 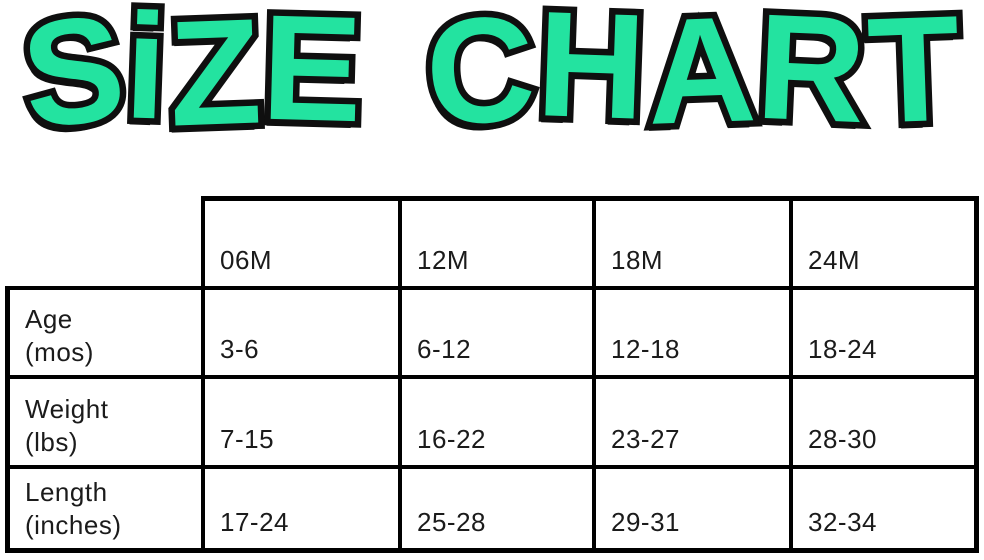 I want to click on title-letter: i, so click(x=147, y=75).